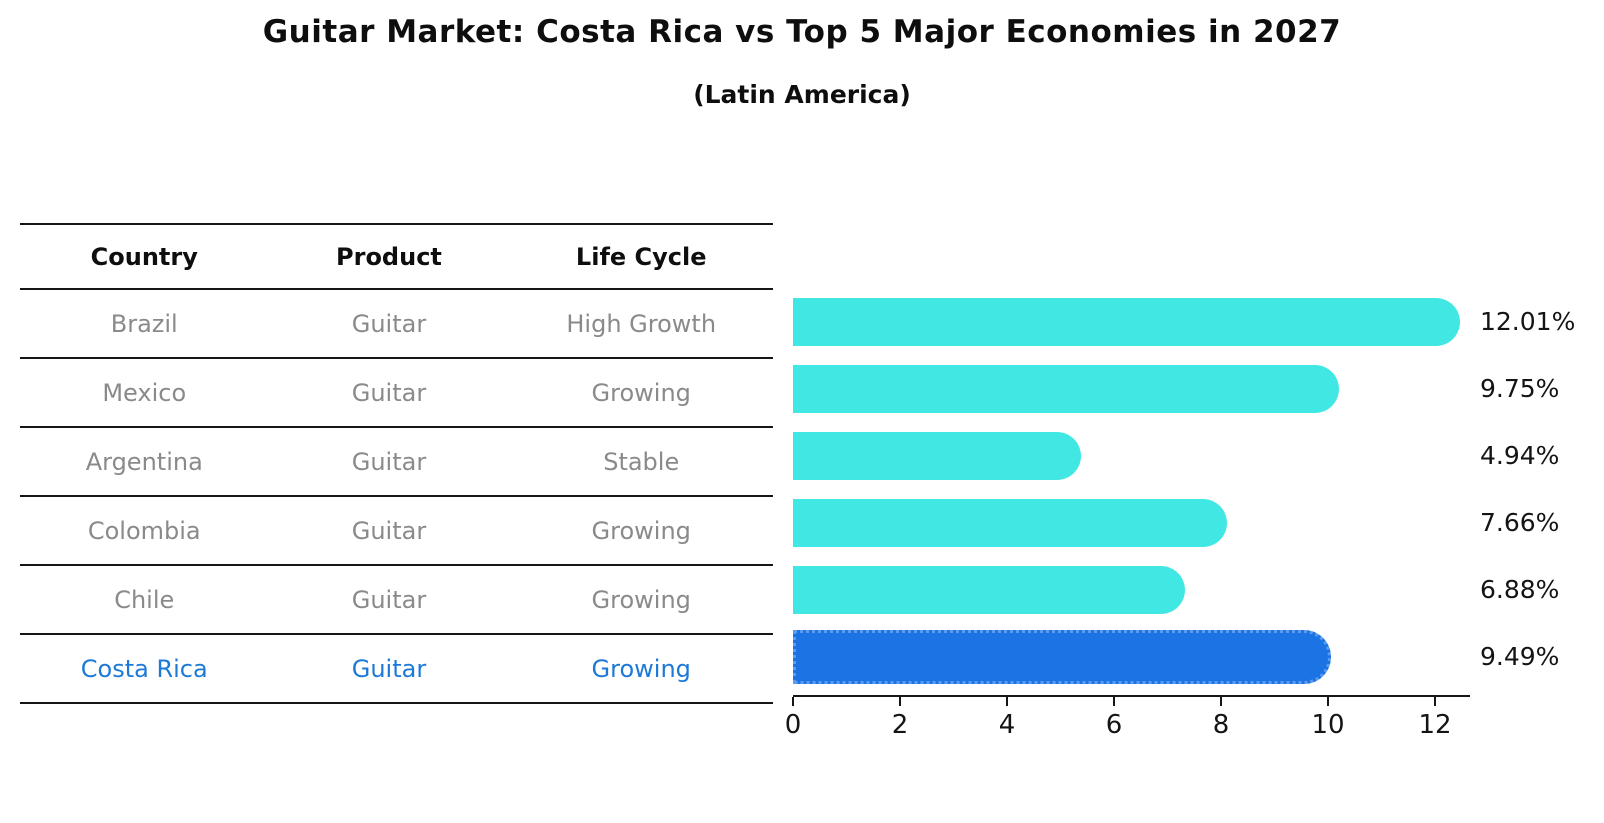 This screenshot has width=1604, height=823. I want to click on x-axis-tick-label: 8, so click(1221, 725).